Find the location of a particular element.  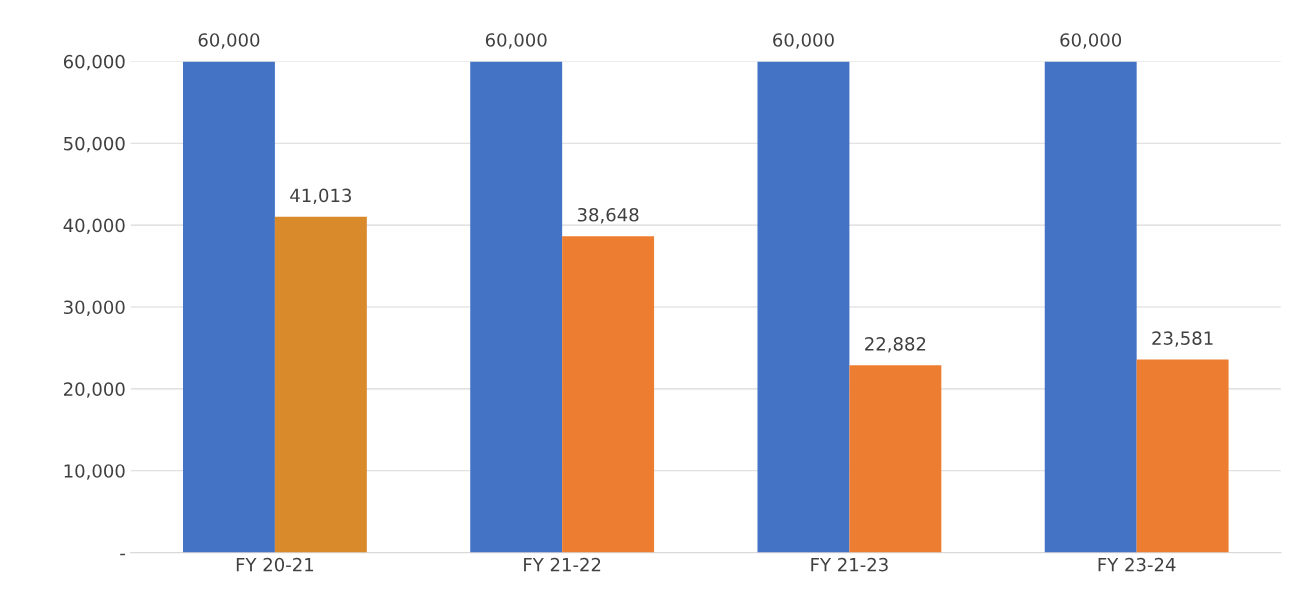

y-tick-label: 50,000 is located at coordinates (94, 144).